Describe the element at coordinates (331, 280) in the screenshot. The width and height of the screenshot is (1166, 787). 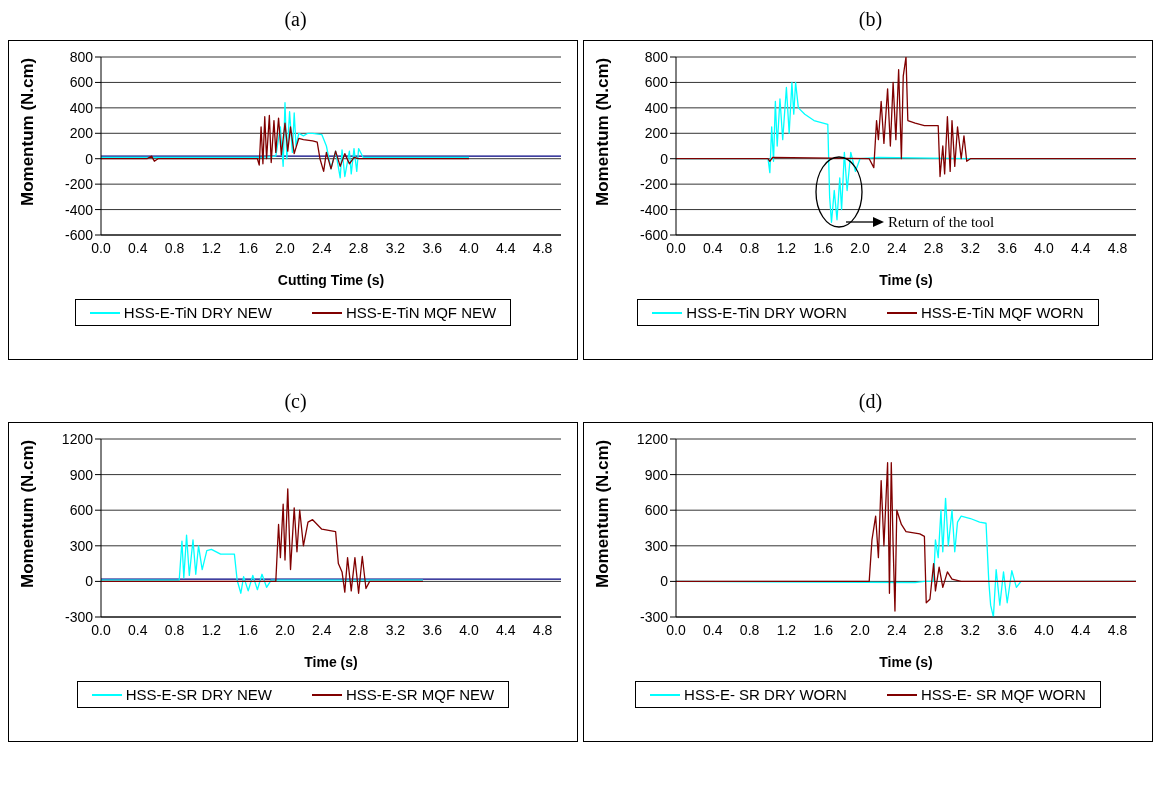
I see `x-axis-title: Cutting Time (s)` at that location.